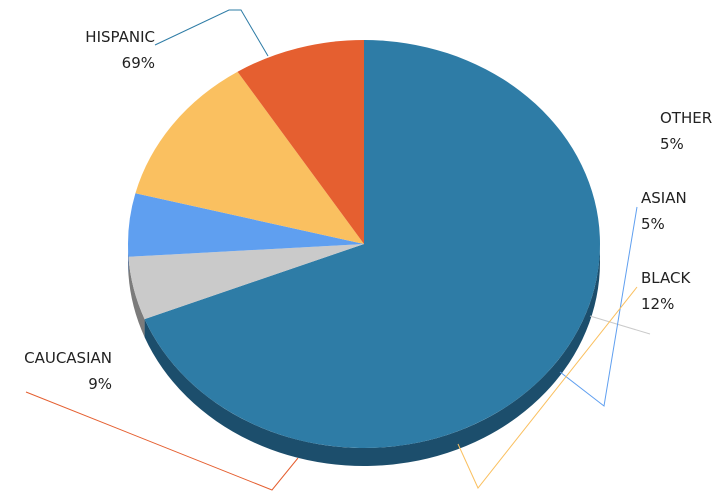 The width and height of the screenshot is (721, 494). Describe the element at coordinates (136, 297) in the screenshot. I see `slice-side-other` at that location.